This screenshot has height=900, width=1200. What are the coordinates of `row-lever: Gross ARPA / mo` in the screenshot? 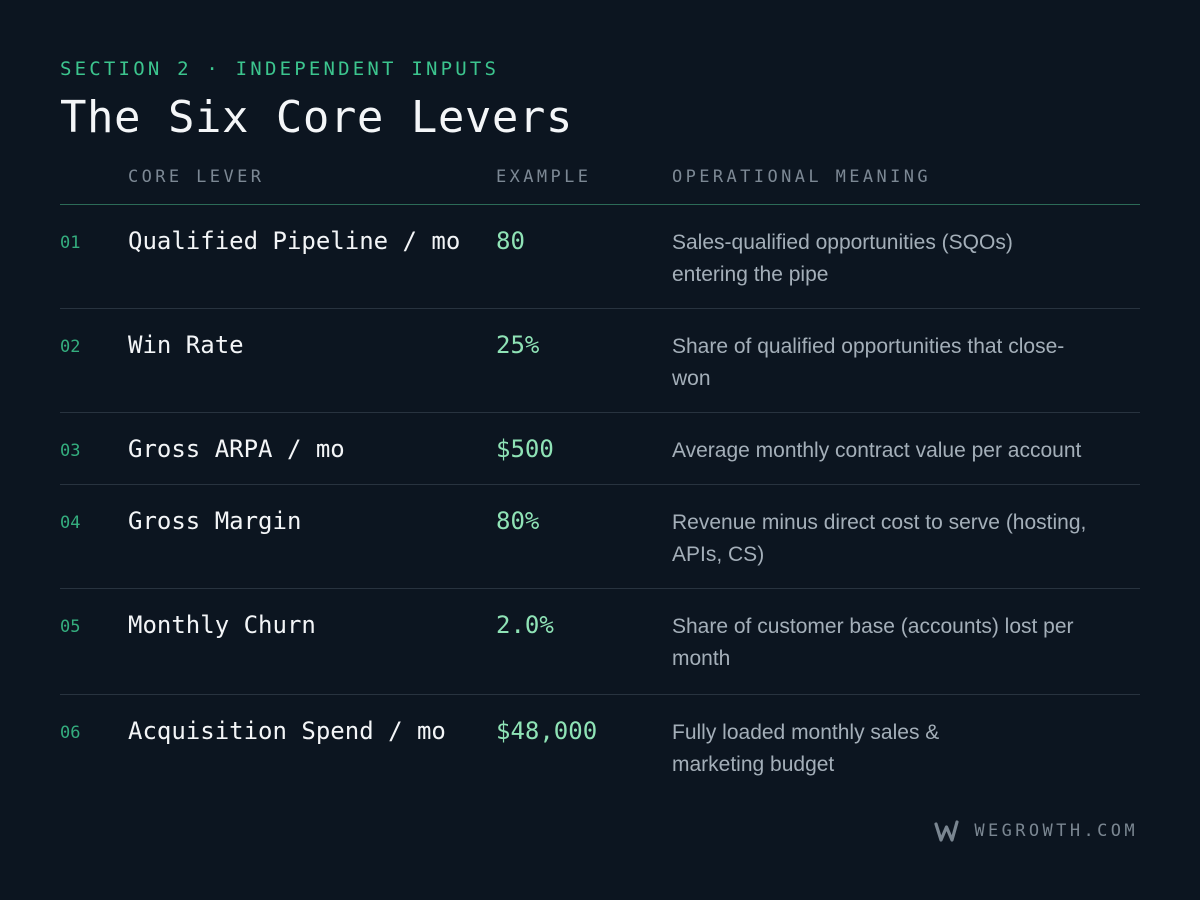 It's located at (236, 449).